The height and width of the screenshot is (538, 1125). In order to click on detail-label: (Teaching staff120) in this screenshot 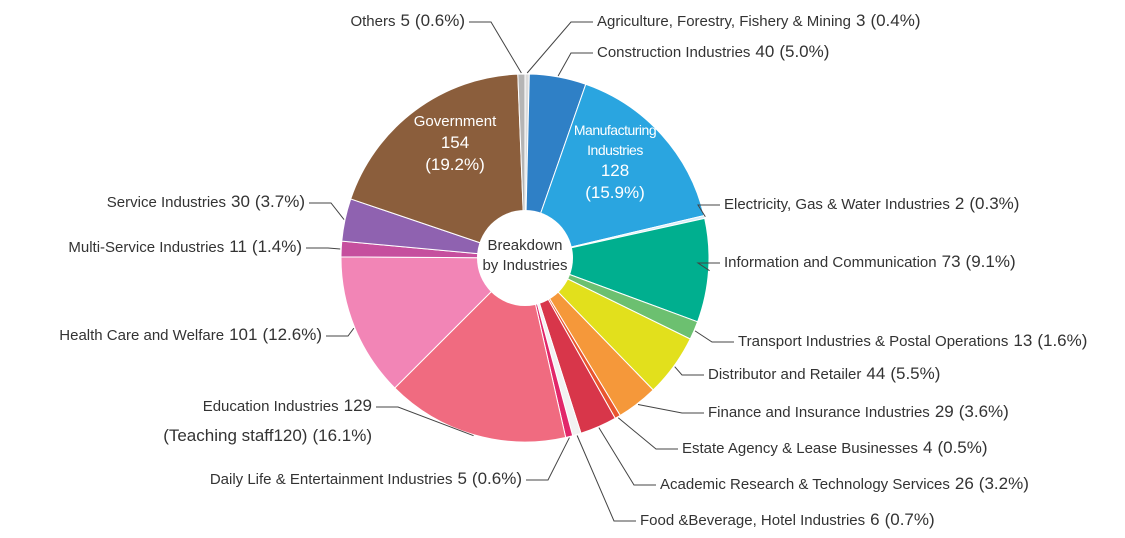, I will do `click(235, 435)`.